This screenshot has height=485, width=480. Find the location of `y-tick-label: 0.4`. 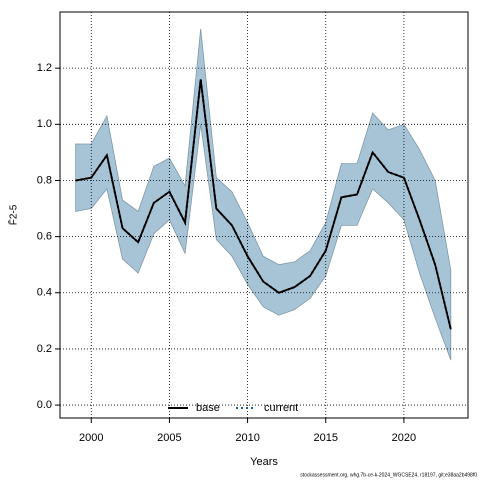

y-tick-label: 0.4 is located at coordinates (44, 293).